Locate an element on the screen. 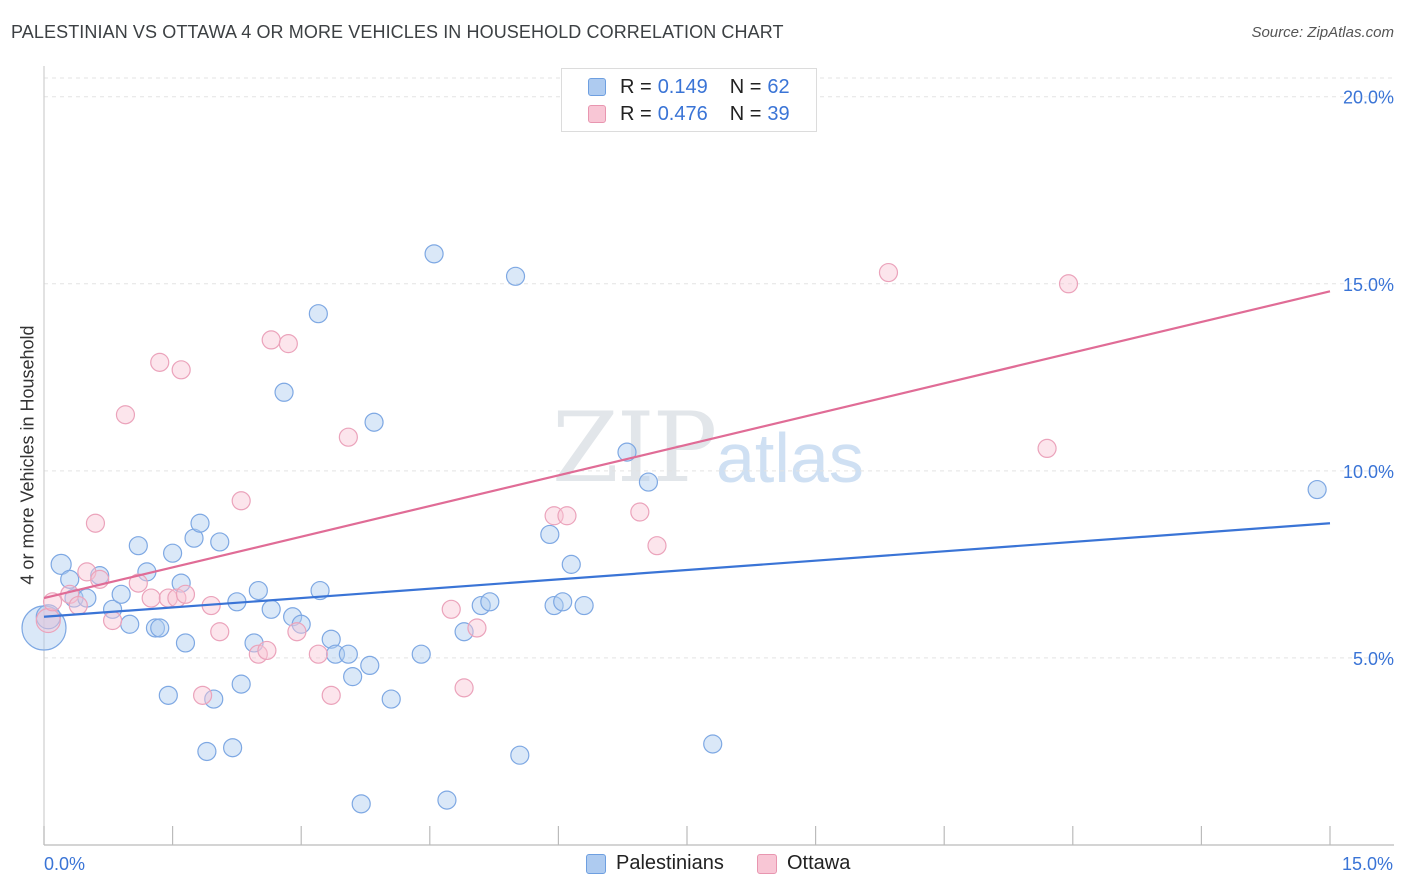 The image size is (1406, 892). y-tick-label: 20.0% is located at coordinates (1368, 98).